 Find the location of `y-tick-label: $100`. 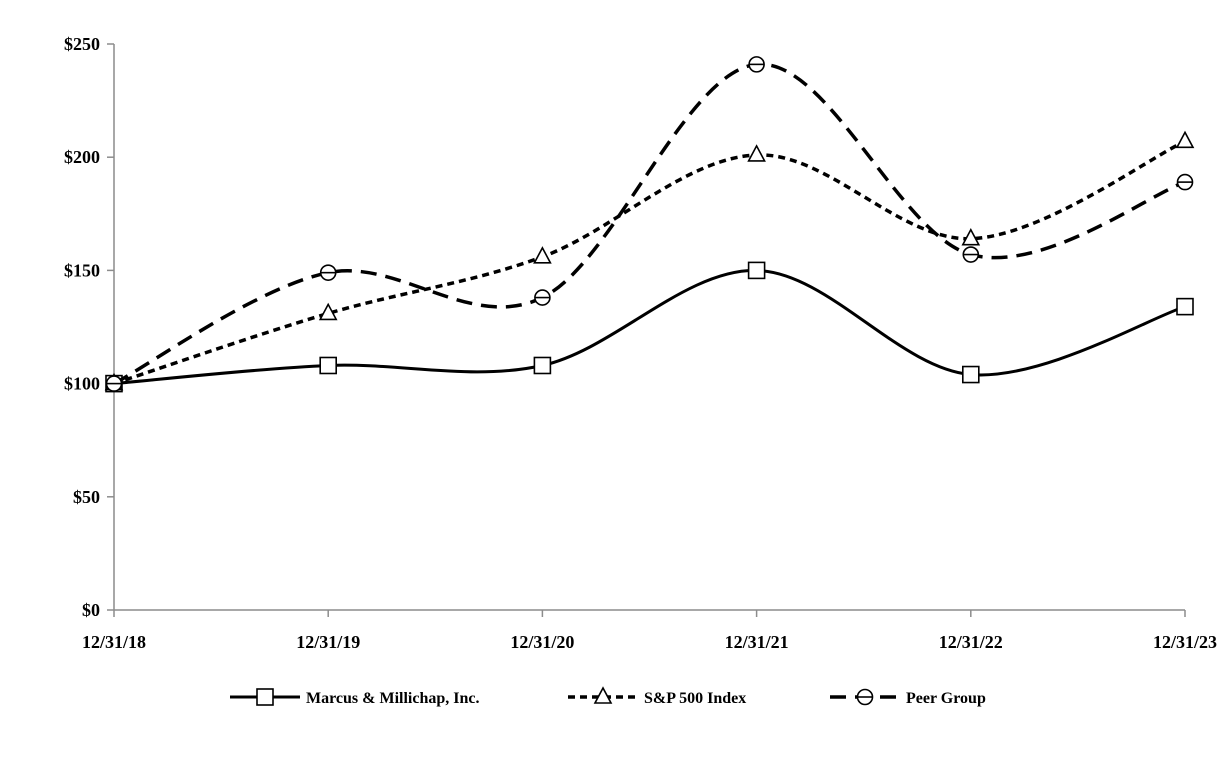

y-tick-label: $100 is located at coordinates (82, 384).